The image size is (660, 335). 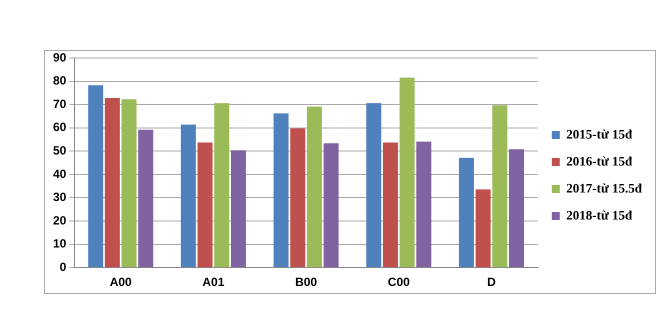 I want to click on y-tick-label: 70, so click(x=59, y=103).